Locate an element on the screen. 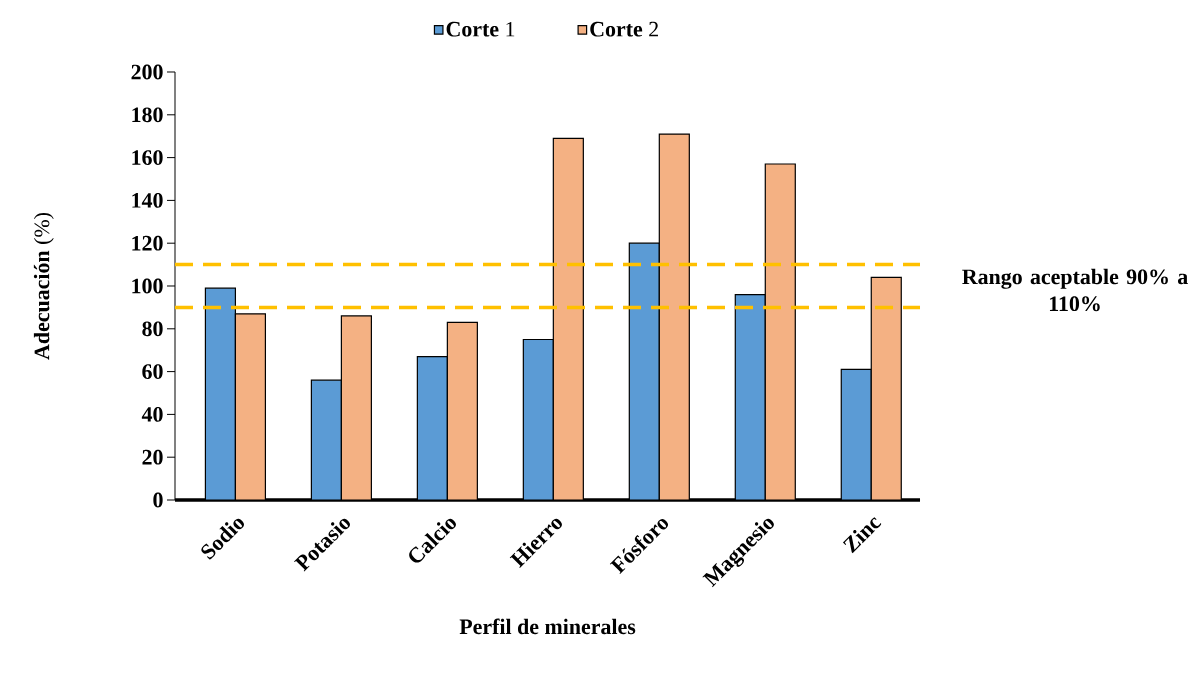  y-tick-label: 200 is located at coordinates (147, 72).